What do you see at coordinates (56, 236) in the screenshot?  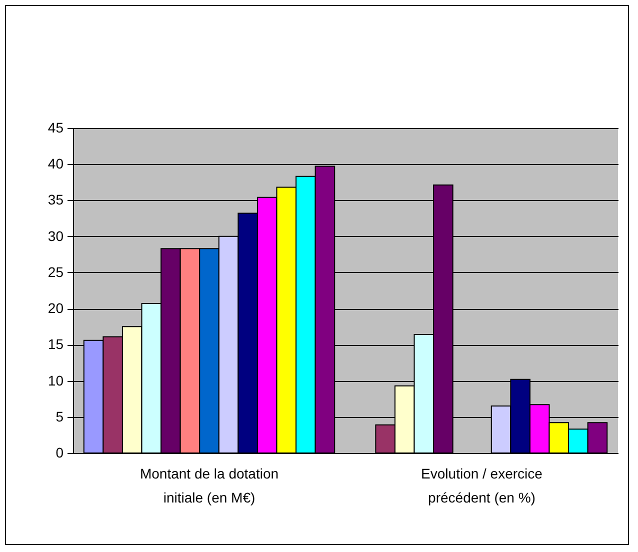 I see `y-tick-label: 30` at bounding box center [56, 236].